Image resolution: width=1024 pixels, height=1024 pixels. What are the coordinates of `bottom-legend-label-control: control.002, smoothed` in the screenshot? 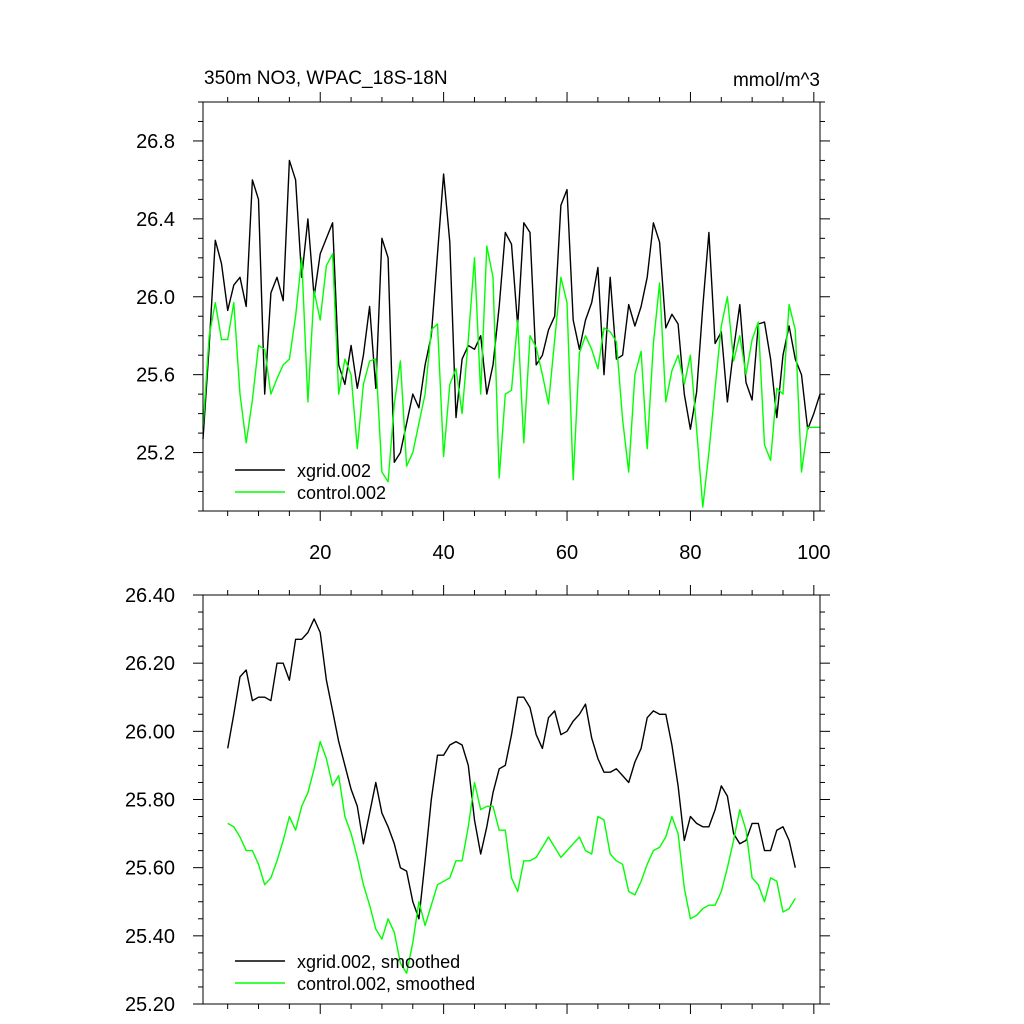 It's located at (386, 984).